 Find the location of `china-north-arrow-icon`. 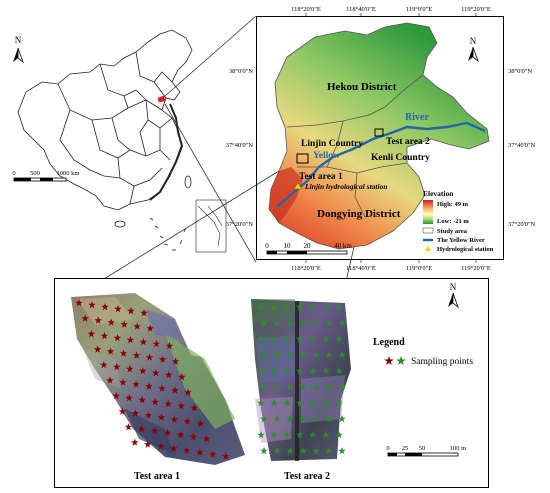

china-north-arrow-icon is located at coordinates (18, 55).